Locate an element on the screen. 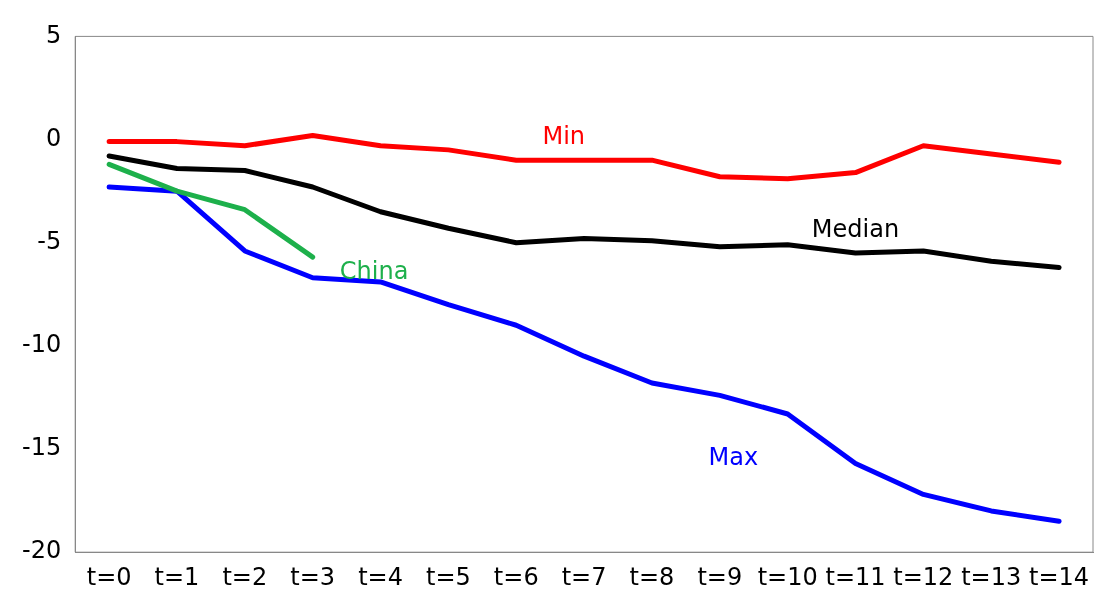  series-label: Min is located at coordinates (564, 136).